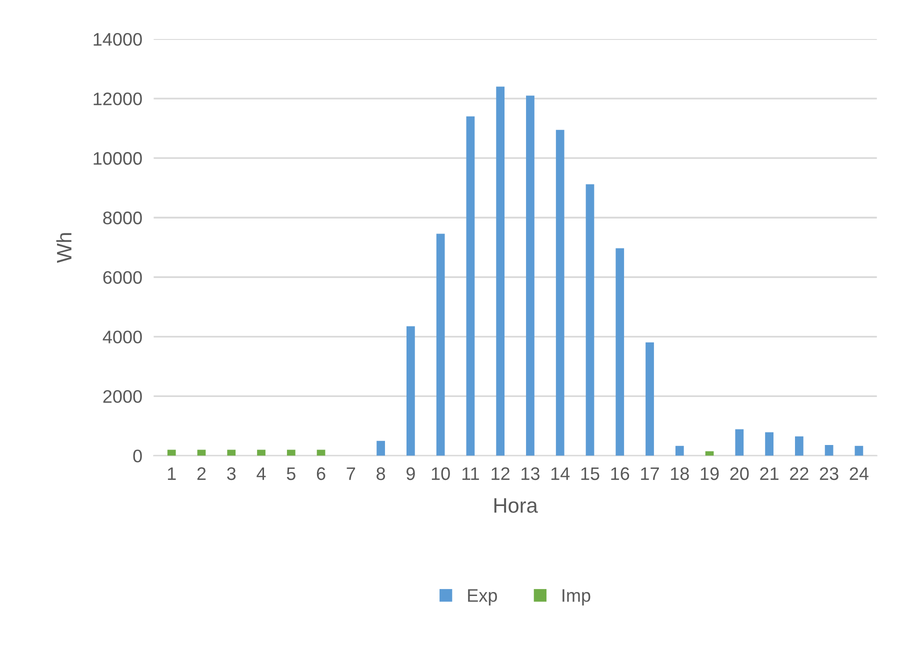 The image size is (904, 651). Describe the element at coordinates (410, 473) in the screenshot. I see `x-tick-label: 9` at that location.